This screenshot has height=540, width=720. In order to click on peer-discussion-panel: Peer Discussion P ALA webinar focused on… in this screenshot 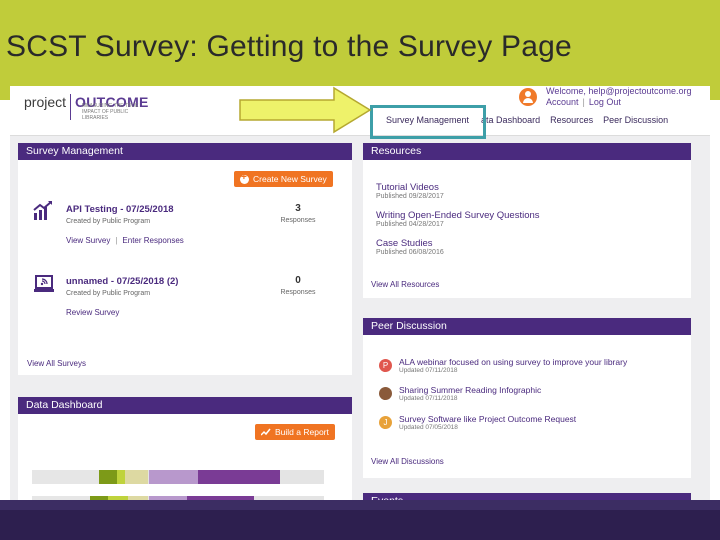, I will do `click(527, 398)`.